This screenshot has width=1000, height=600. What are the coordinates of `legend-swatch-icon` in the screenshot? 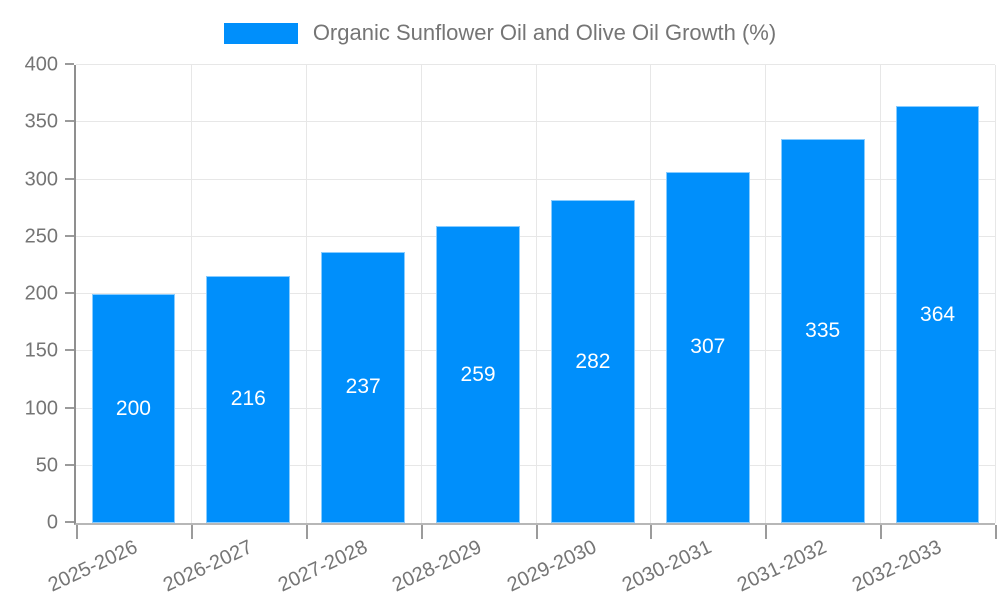 It's located at (260, 33).